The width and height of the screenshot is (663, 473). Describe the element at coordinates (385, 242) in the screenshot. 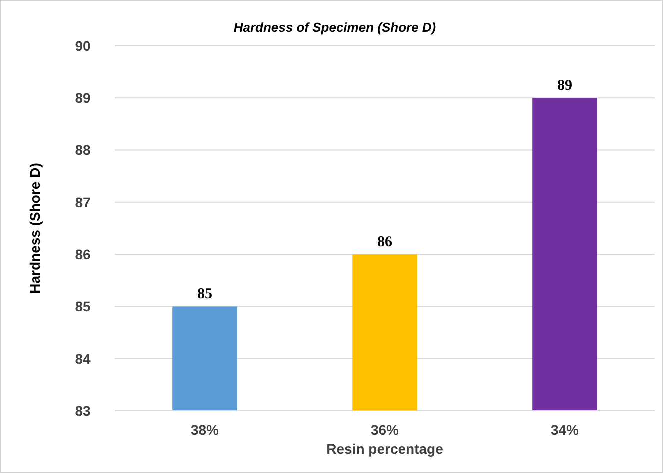

I see `data-label: 86` at that location.